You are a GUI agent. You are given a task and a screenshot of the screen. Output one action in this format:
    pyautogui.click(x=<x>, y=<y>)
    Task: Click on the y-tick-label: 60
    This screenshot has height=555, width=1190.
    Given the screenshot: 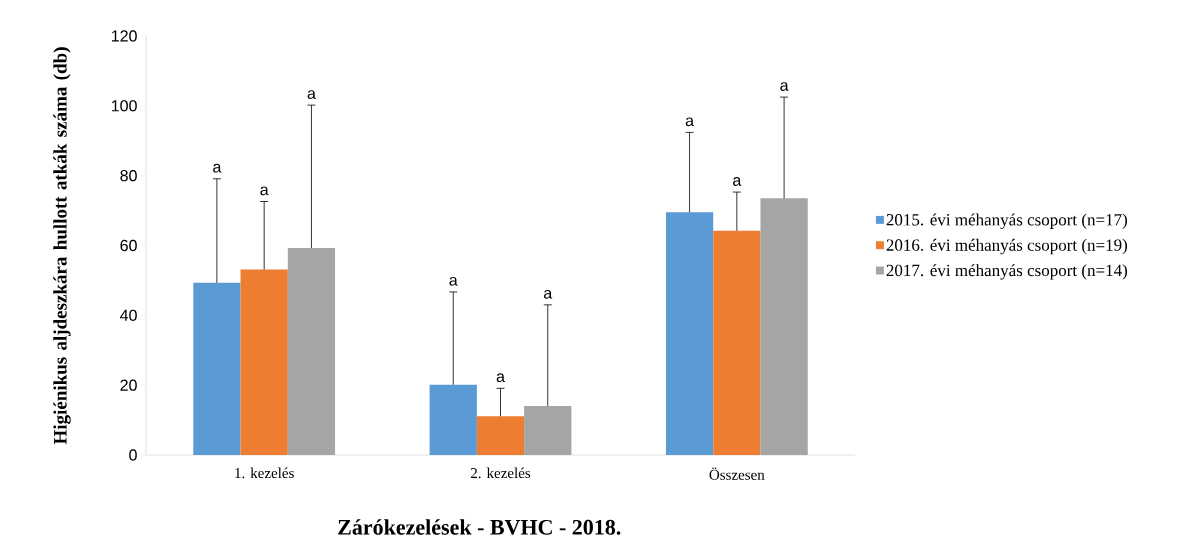 What is the action you would take?
    pyautogui.click(x=128, y=245)
    